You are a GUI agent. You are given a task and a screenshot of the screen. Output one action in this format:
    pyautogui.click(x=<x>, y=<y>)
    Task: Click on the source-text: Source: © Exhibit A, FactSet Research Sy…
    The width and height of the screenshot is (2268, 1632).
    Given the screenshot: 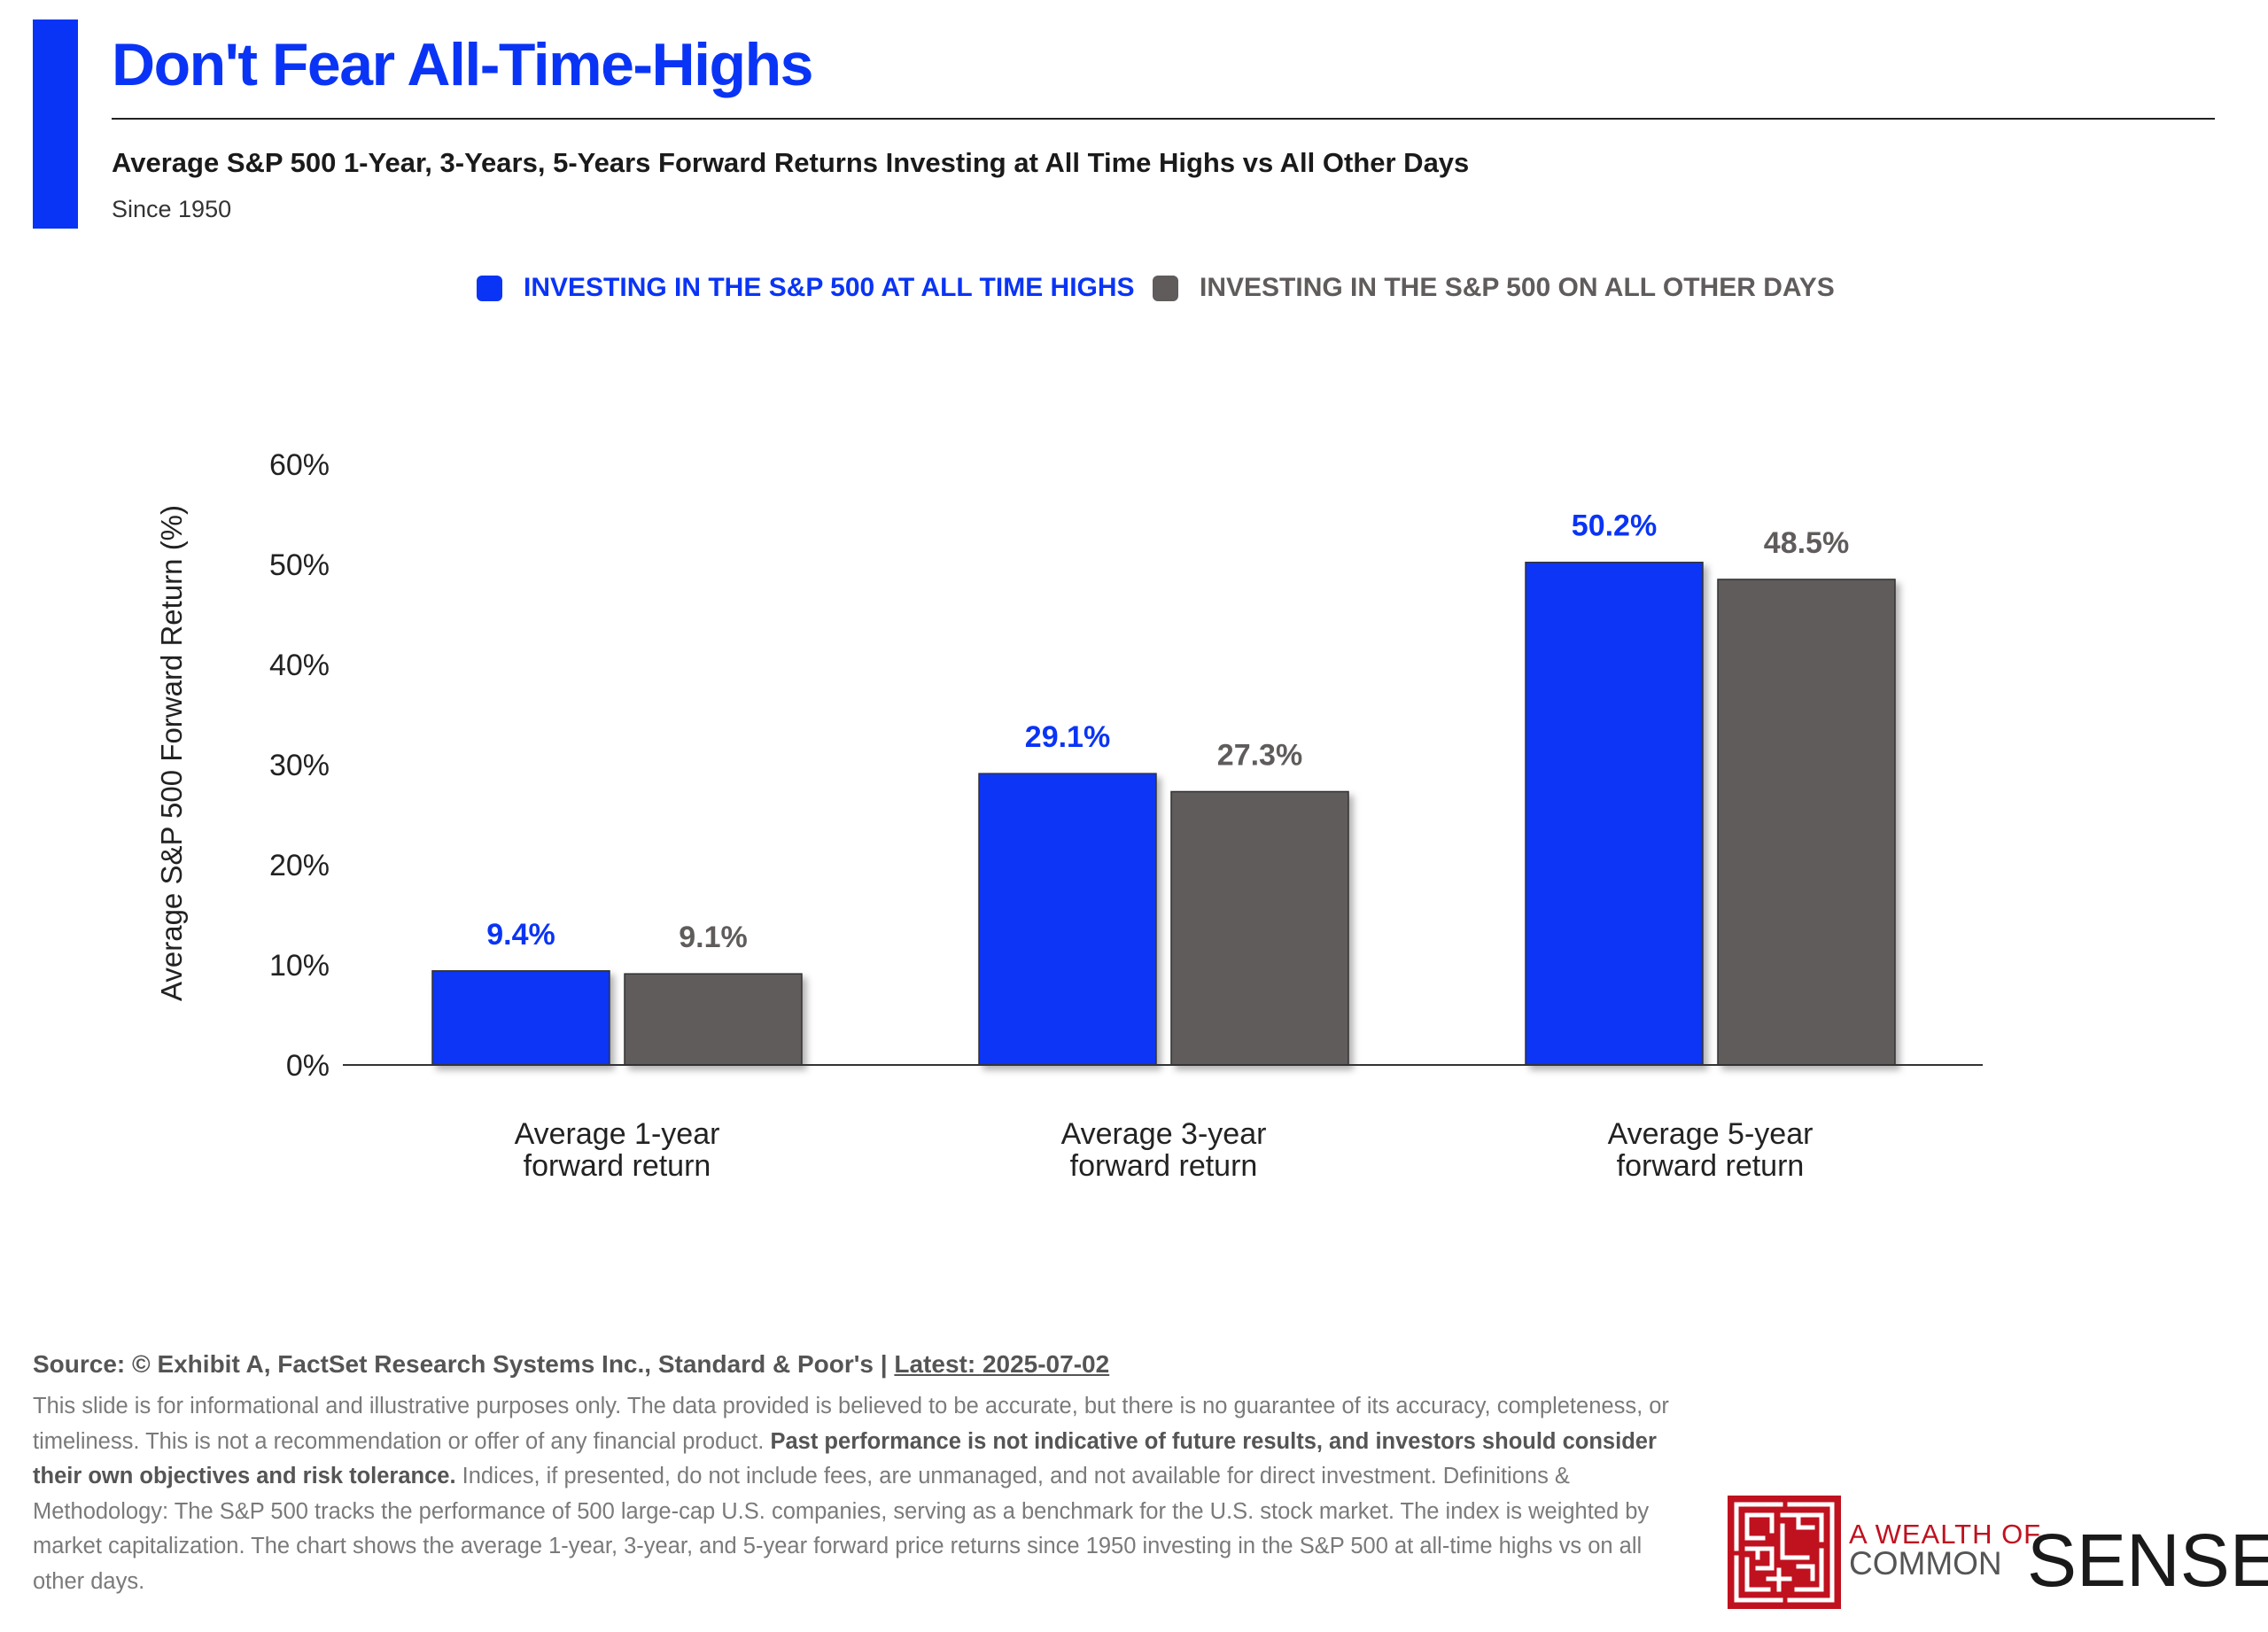 What is the action you would take?
    pyautogui.click(x=464, y=1364)
    